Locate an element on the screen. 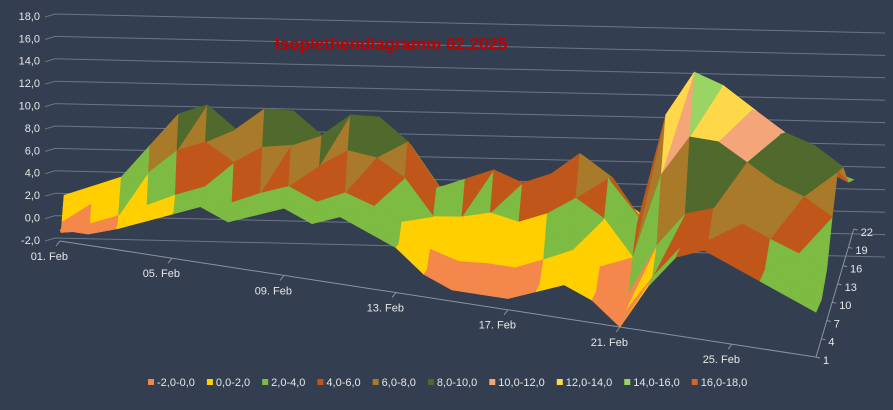 This screenshot has width=893, height=410. x-tick-label: 21. Feb is located at coordinates (609, 343).